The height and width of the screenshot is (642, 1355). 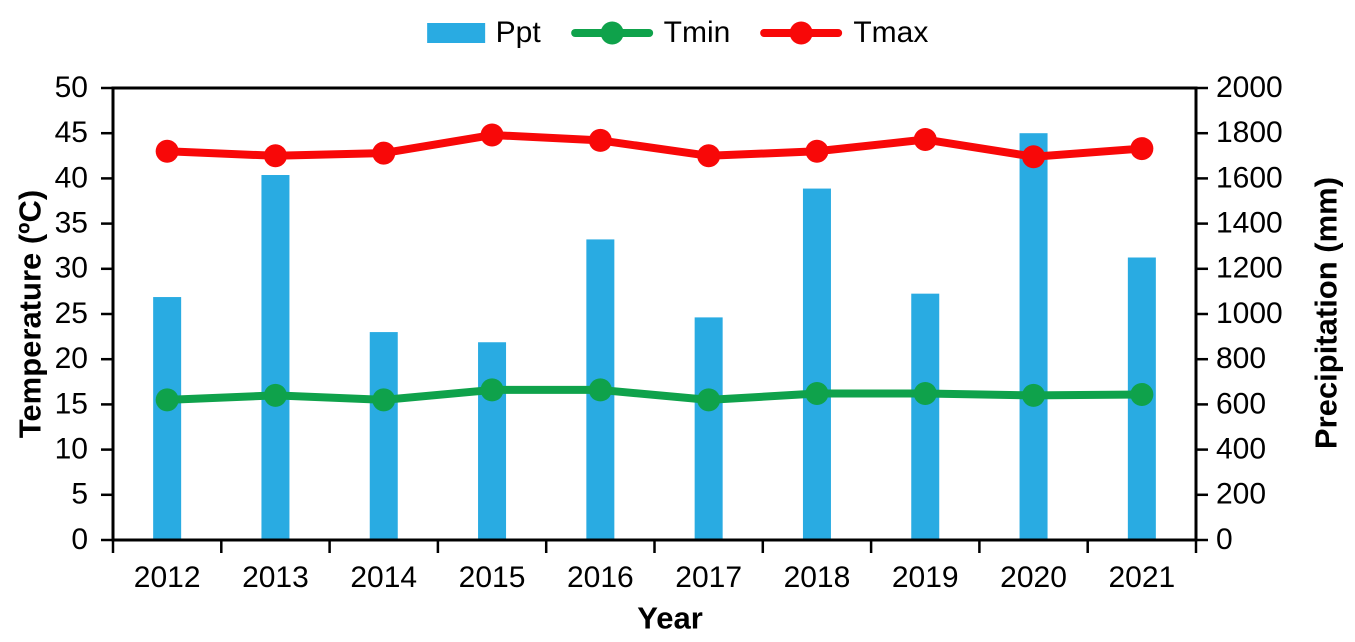 What do you see at coordinates (1241, 494) in the screenshot?
I see `right-tick-label: 200` at bounding box center [1241, 494].